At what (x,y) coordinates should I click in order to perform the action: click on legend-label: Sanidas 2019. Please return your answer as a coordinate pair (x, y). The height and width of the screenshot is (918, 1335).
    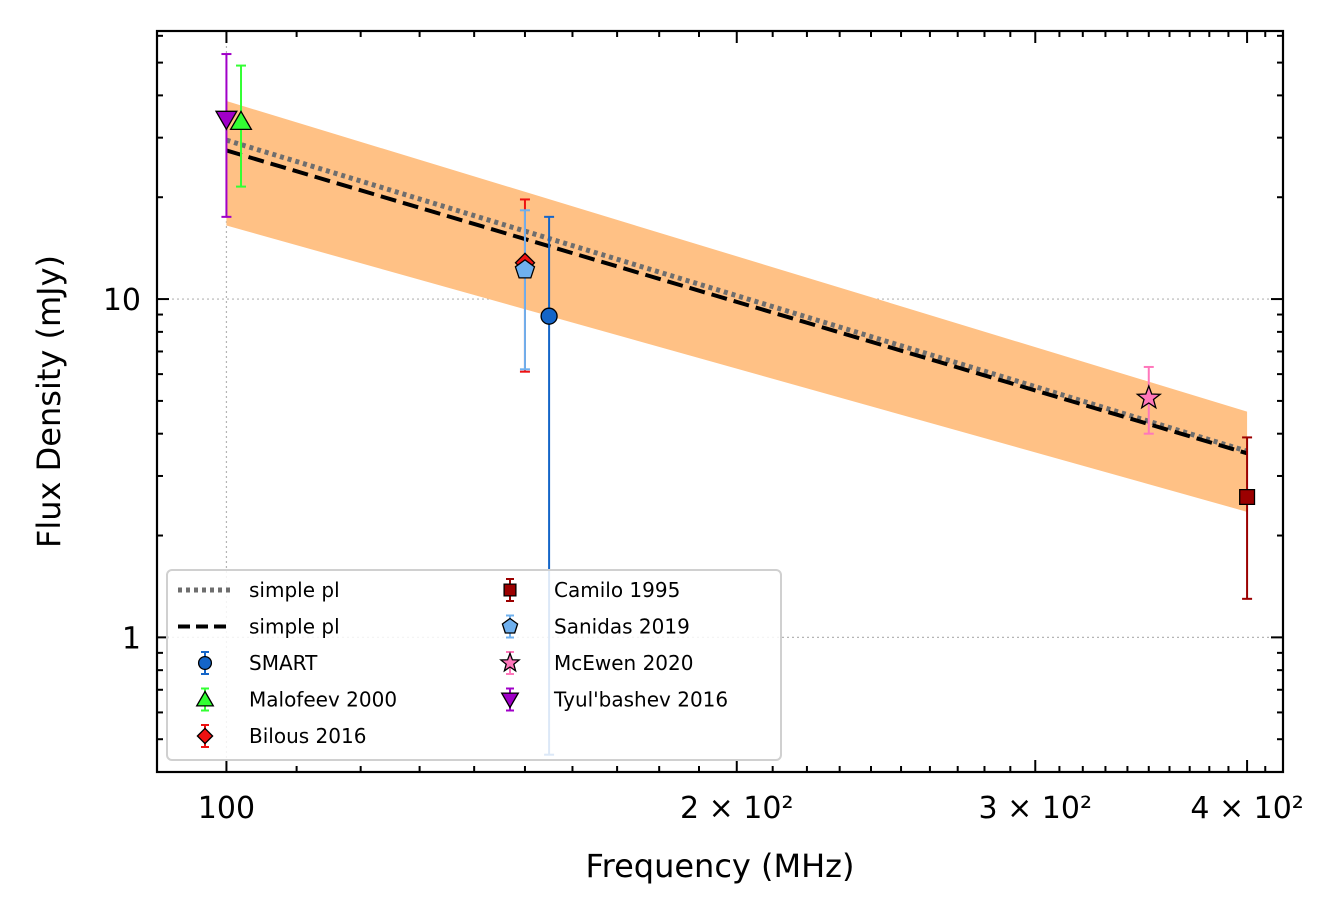
    Looking at the image, I should click on (622, 627).